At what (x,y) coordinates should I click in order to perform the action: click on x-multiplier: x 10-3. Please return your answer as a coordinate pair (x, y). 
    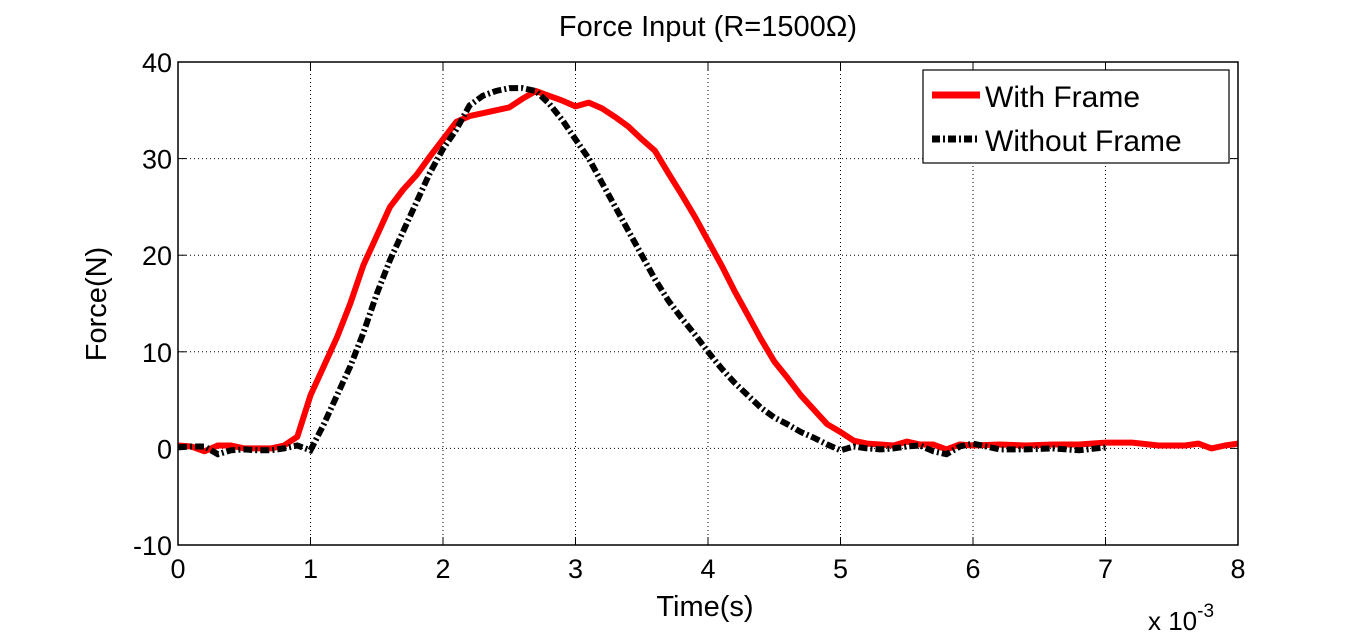
    Looking at the image, I should click on (1181, 616).